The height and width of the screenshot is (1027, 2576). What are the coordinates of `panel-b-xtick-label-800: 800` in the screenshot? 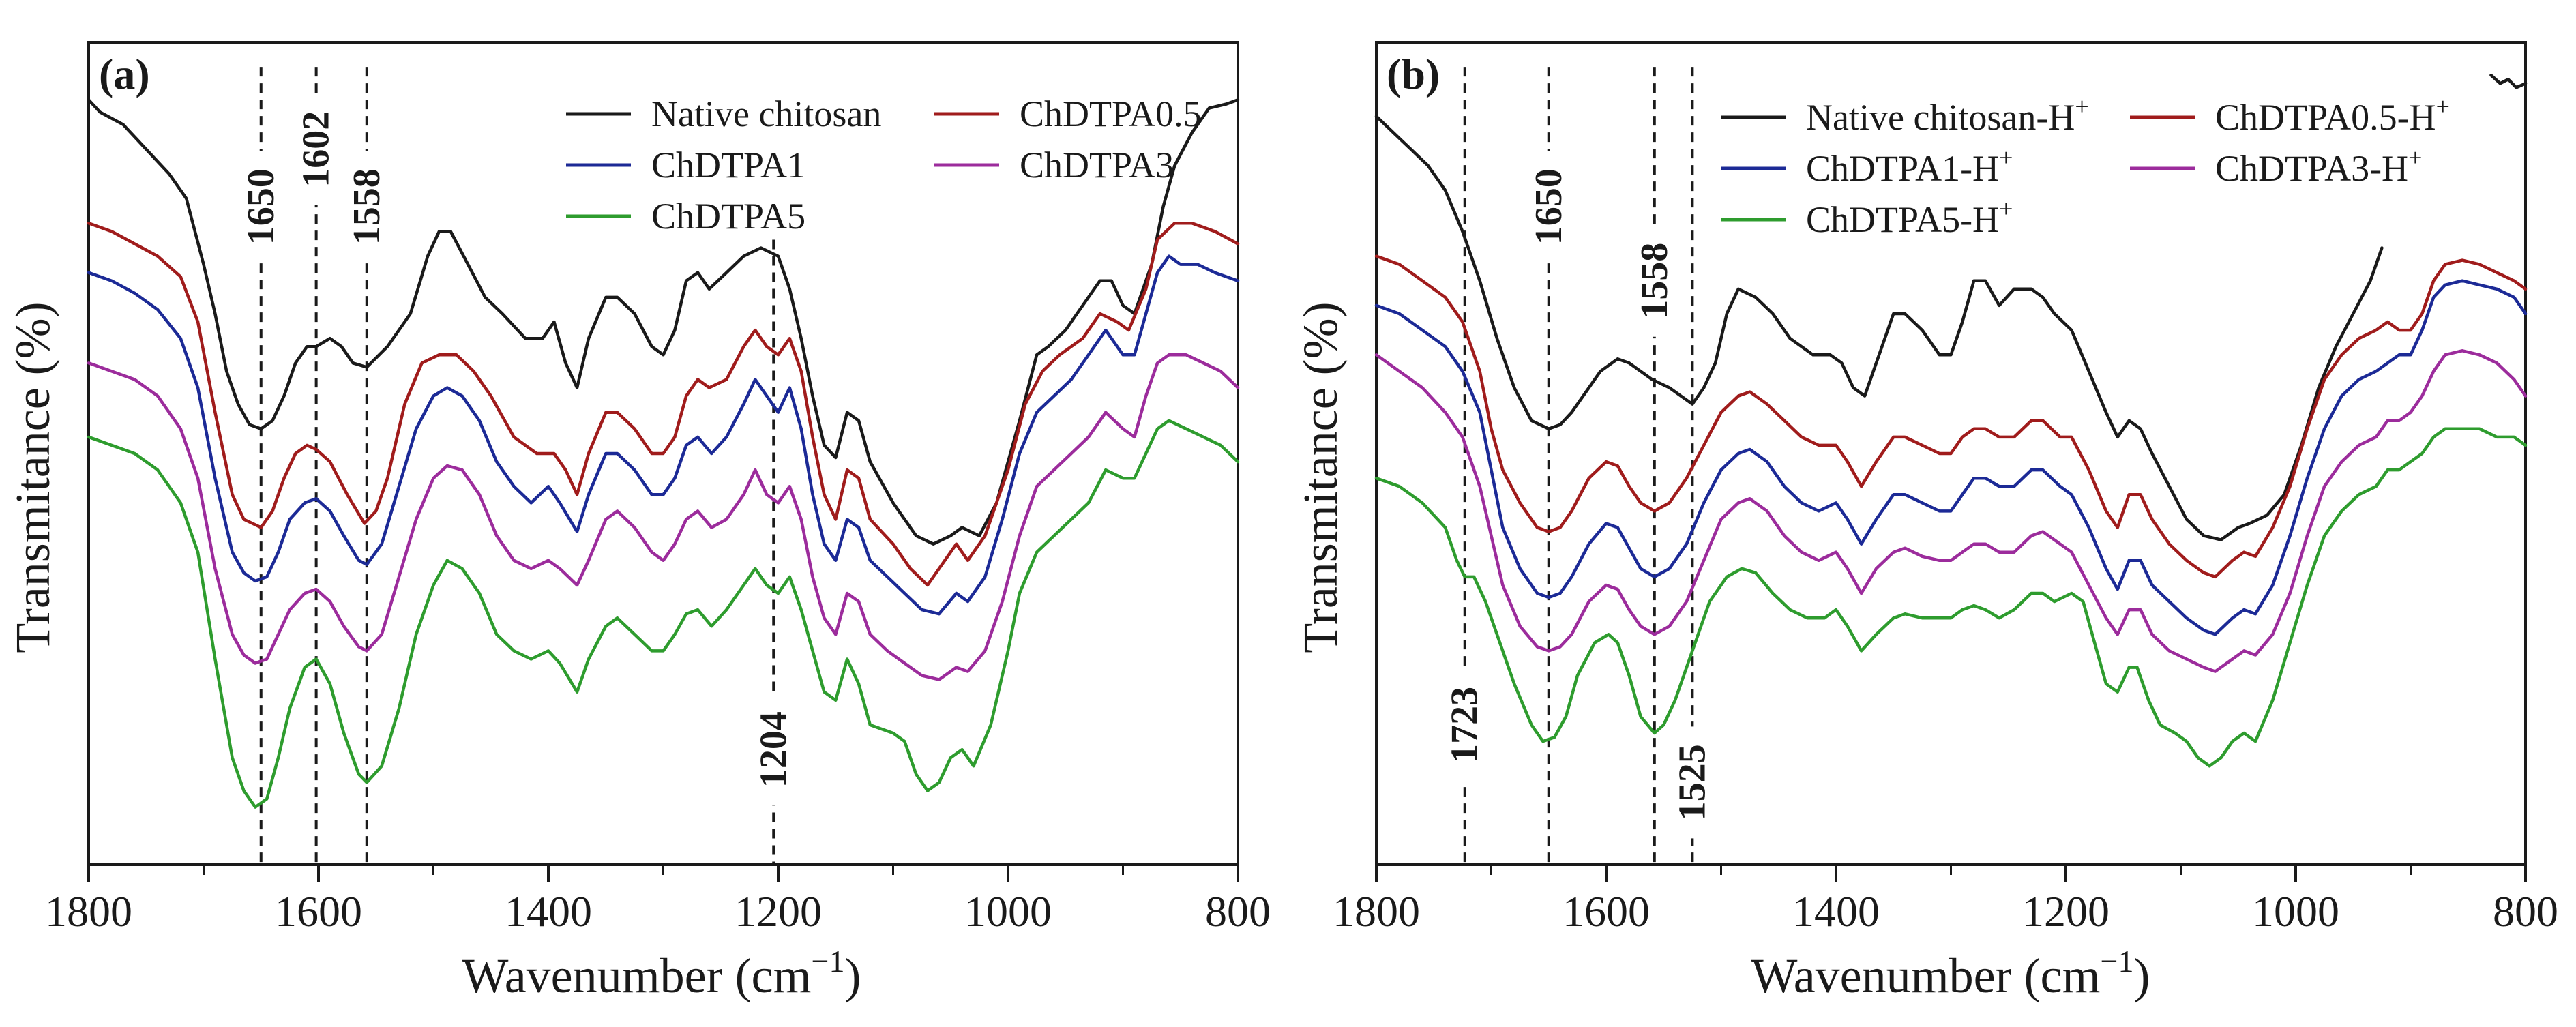 It's located at (2525, 911).